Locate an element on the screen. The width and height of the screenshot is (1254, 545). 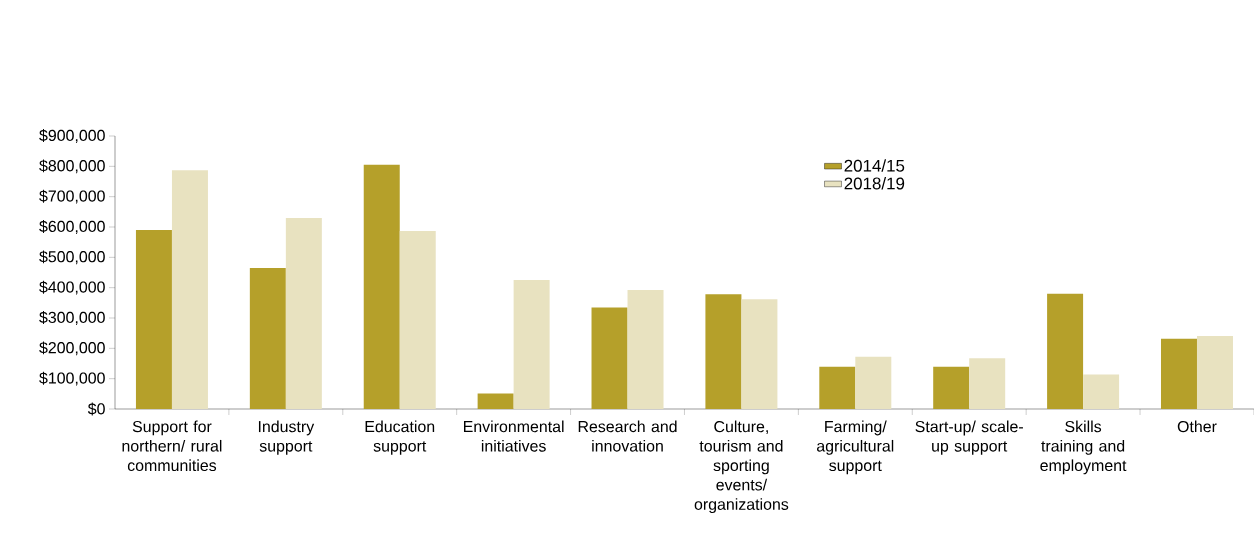
y-tick-label: $500,000 is located at coordinates (72, 257).